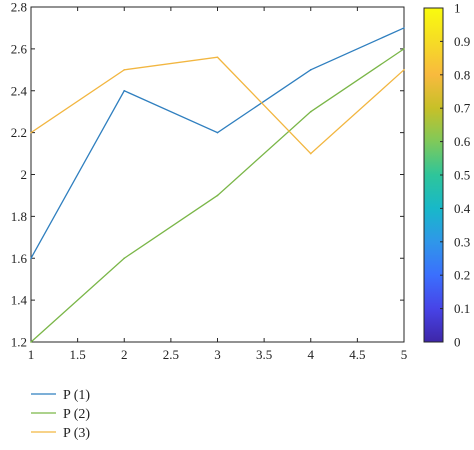 This screenshot has width=474, height=450. What do you see at coordinates (462, 141) in the screenshot?
I see `colorbar-tick-label: 0.6` at bounding box center [462, 141].